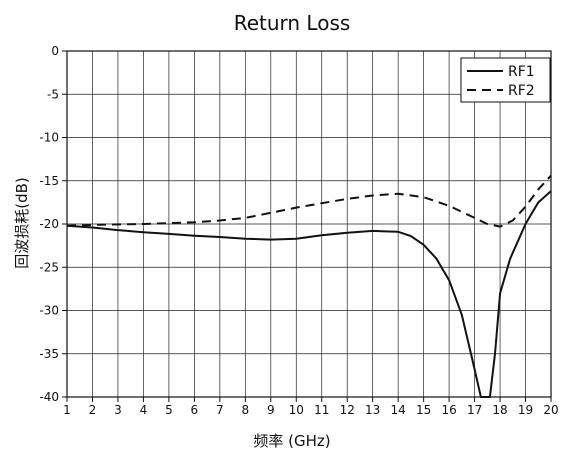 The height and width of the screenshot is (452, 564). Describe the element at coordinates (49, 267) in the screenshot. I see `y-tick-label: -25` at that location.